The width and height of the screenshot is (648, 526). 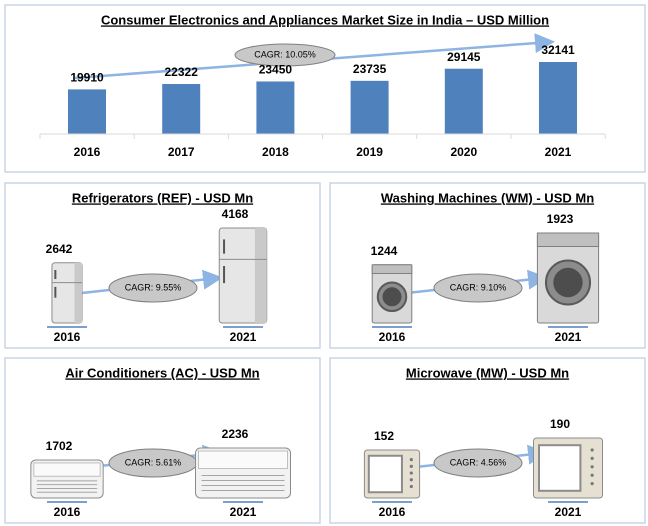 What do you see at coordinates (235, 434) in the screenshot?
I see `value-label: 2236` at bounding box center [235, 434].